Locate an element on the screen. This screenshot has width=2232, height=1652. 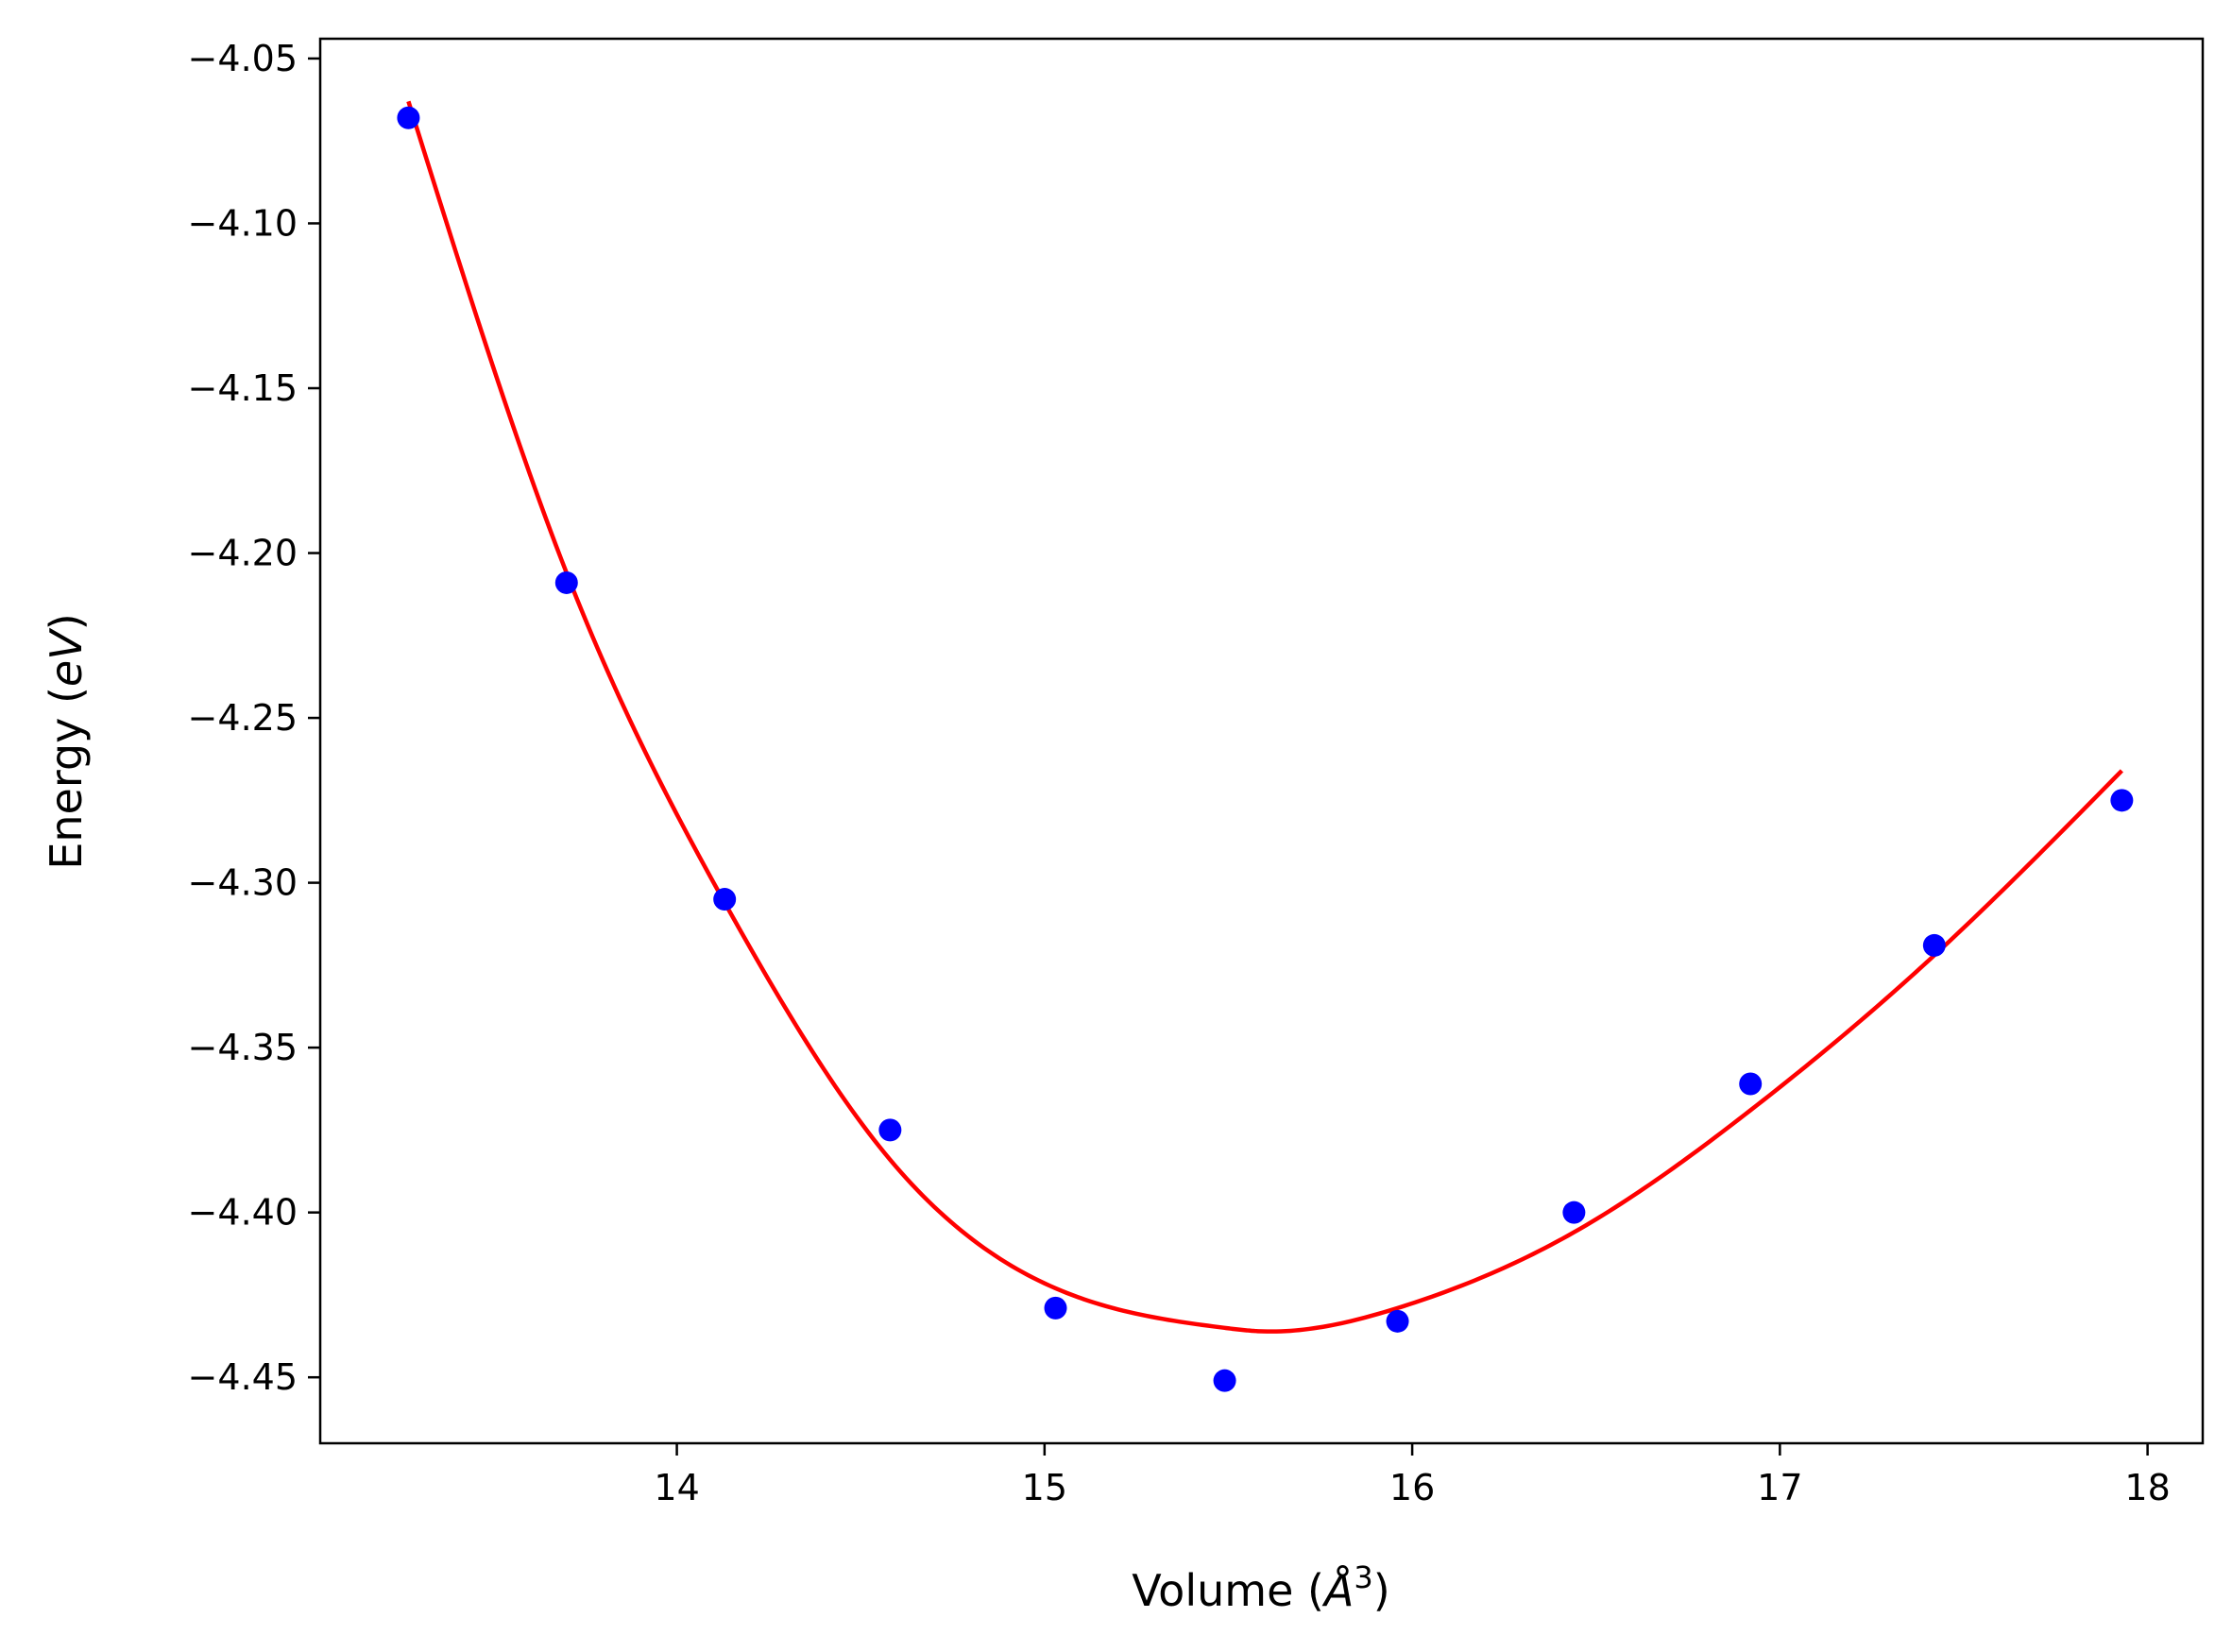
y-tick-label: −4.40 is located at coordinates (243, 1213).